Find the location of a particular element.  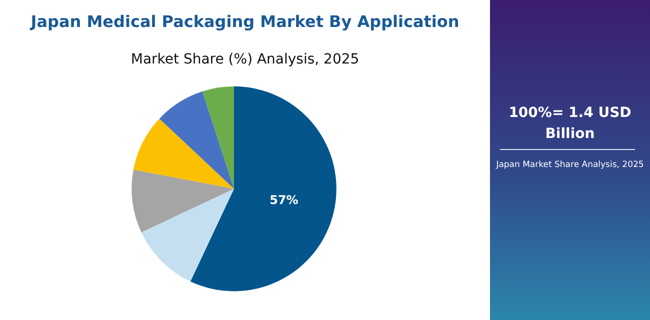

chart-title: Japan Medical Packaging Market By Application is located at coordinates (245, 22).